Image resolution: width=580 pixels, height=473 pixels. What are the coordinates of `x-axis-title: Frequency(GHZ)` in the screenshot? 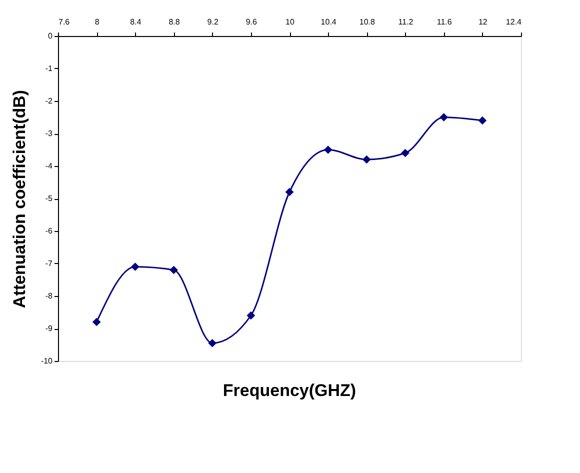 It's located at (289, 390).